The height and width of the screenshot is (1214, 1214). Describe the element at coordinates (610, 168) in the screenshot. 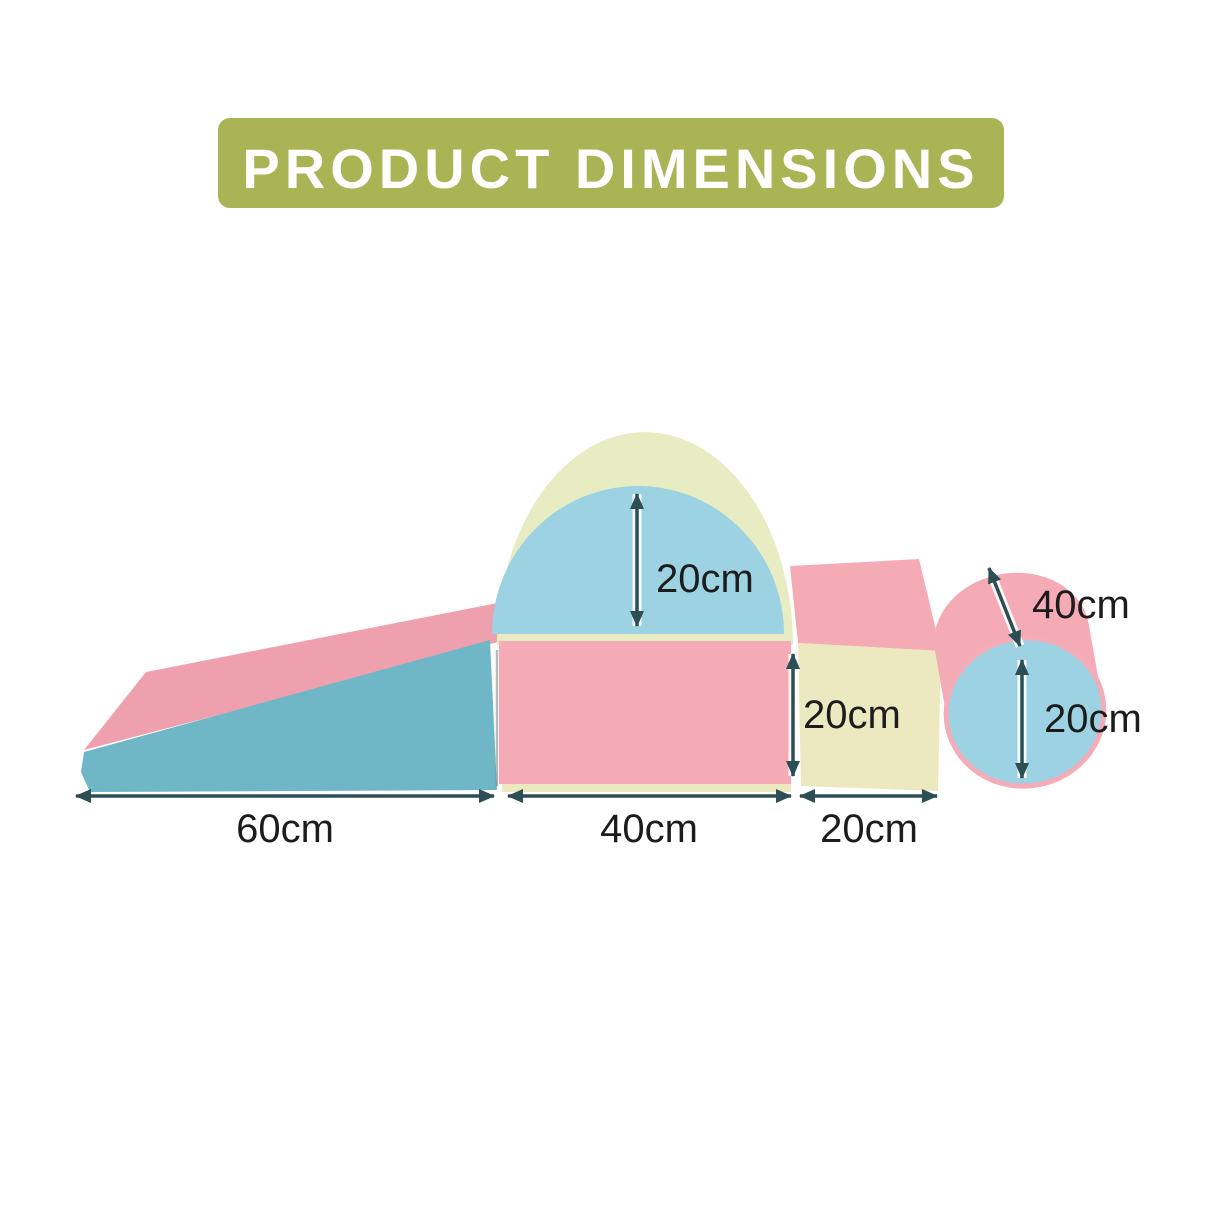

I see `banner-title: PRODUCT DIMENSIONS` at that location.